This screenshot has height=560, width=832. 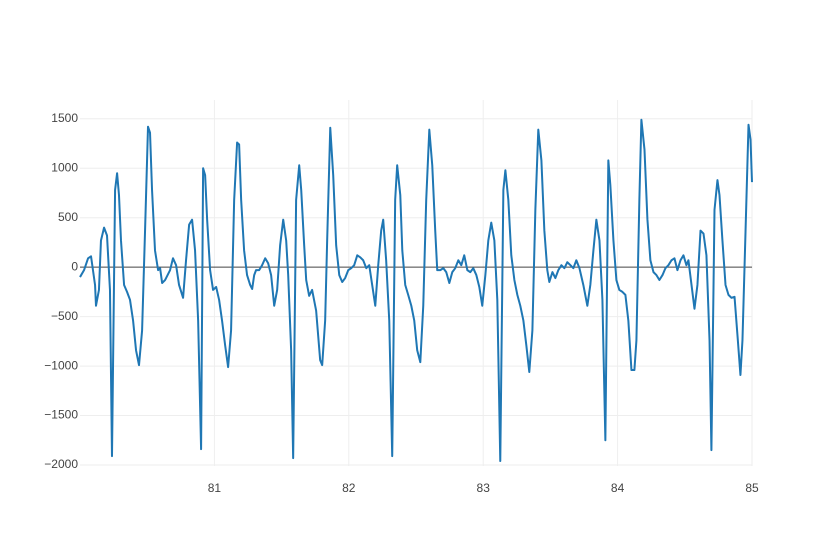 What do you see at coordinates (68, 217) in the screenshot?
I see `y-tick-label: 500` at bounding box center [68, 217].